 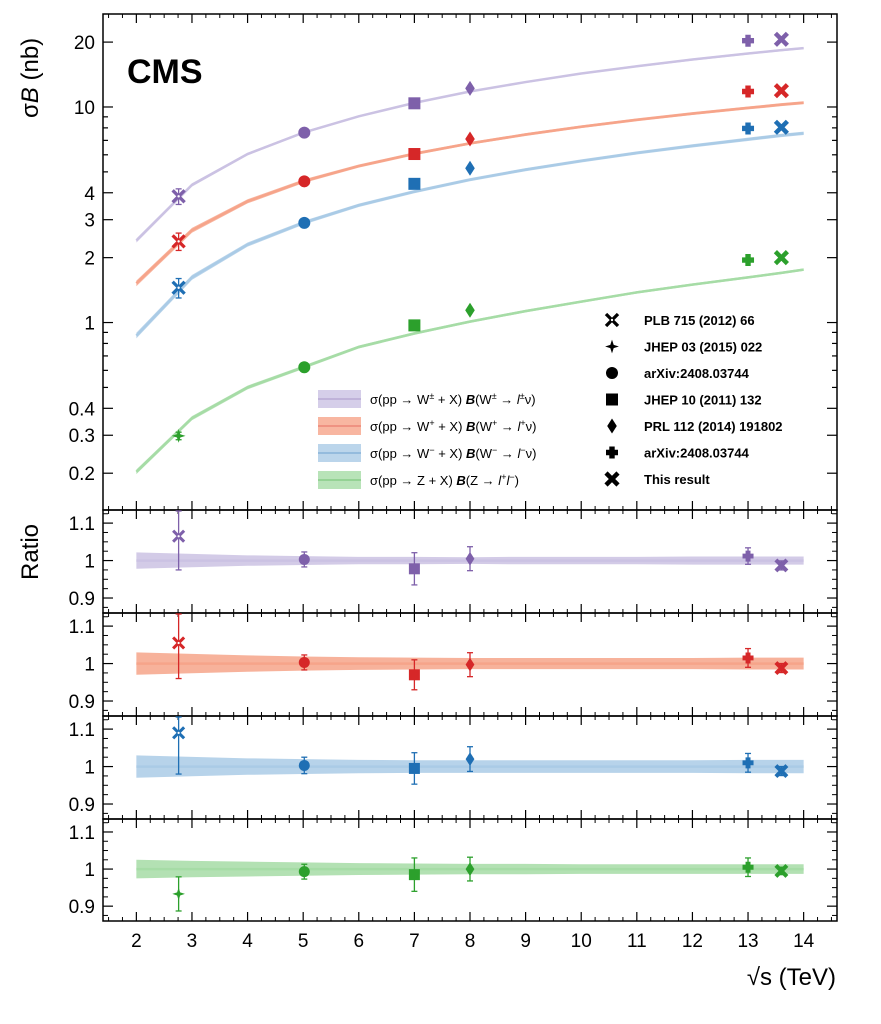 What do you see at coordinates (30, 552) in the screenshot?
I see `ratio-axis-title: Ratio` at bounding box center [30, 552].